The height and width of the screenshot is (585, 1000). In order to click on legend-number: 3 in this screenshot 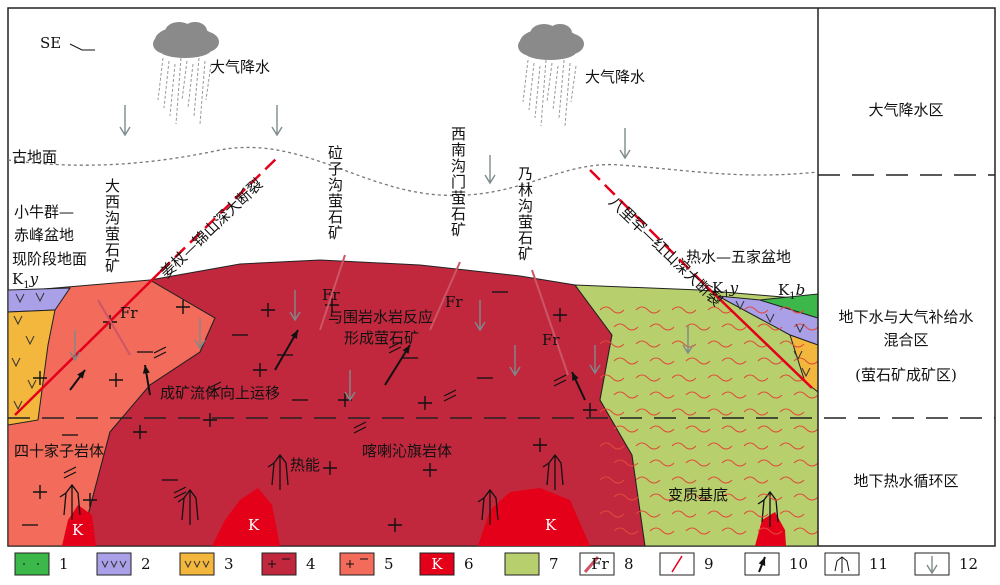, I will do `click(229, 564)`.